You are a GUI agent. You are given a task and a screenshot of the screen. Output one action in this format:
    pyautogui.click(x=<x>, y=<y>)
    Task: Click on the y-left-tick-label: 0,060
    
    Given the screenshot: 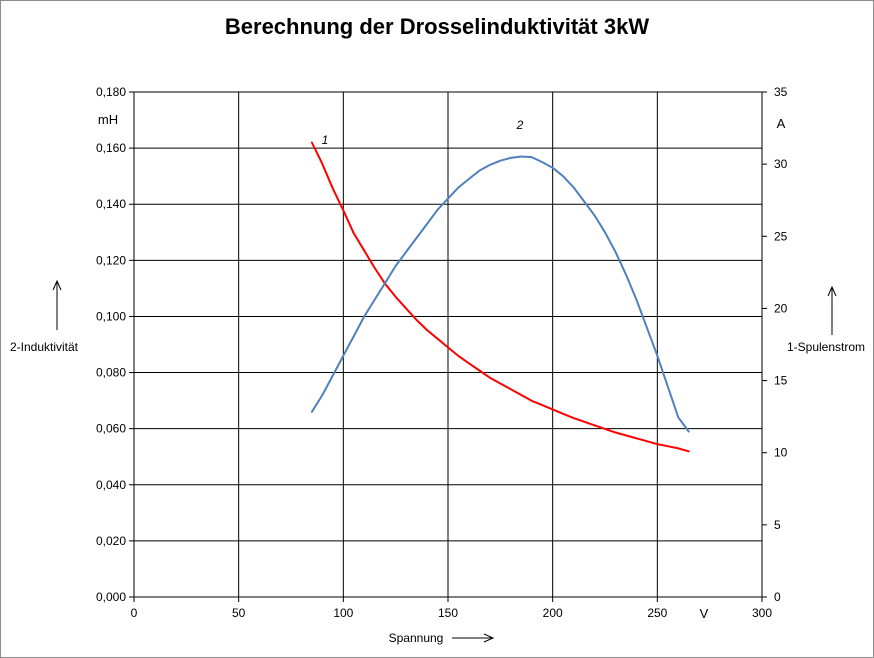 What is the action you would take?
    pyautogui.click(x=111, y=429)
    